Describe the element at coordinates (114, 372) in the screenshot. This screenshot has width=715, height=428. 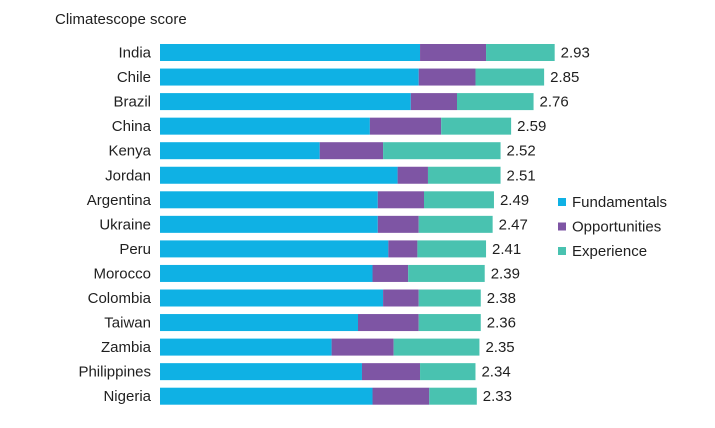
I see `category-label-philippines: Philippines` at that location.